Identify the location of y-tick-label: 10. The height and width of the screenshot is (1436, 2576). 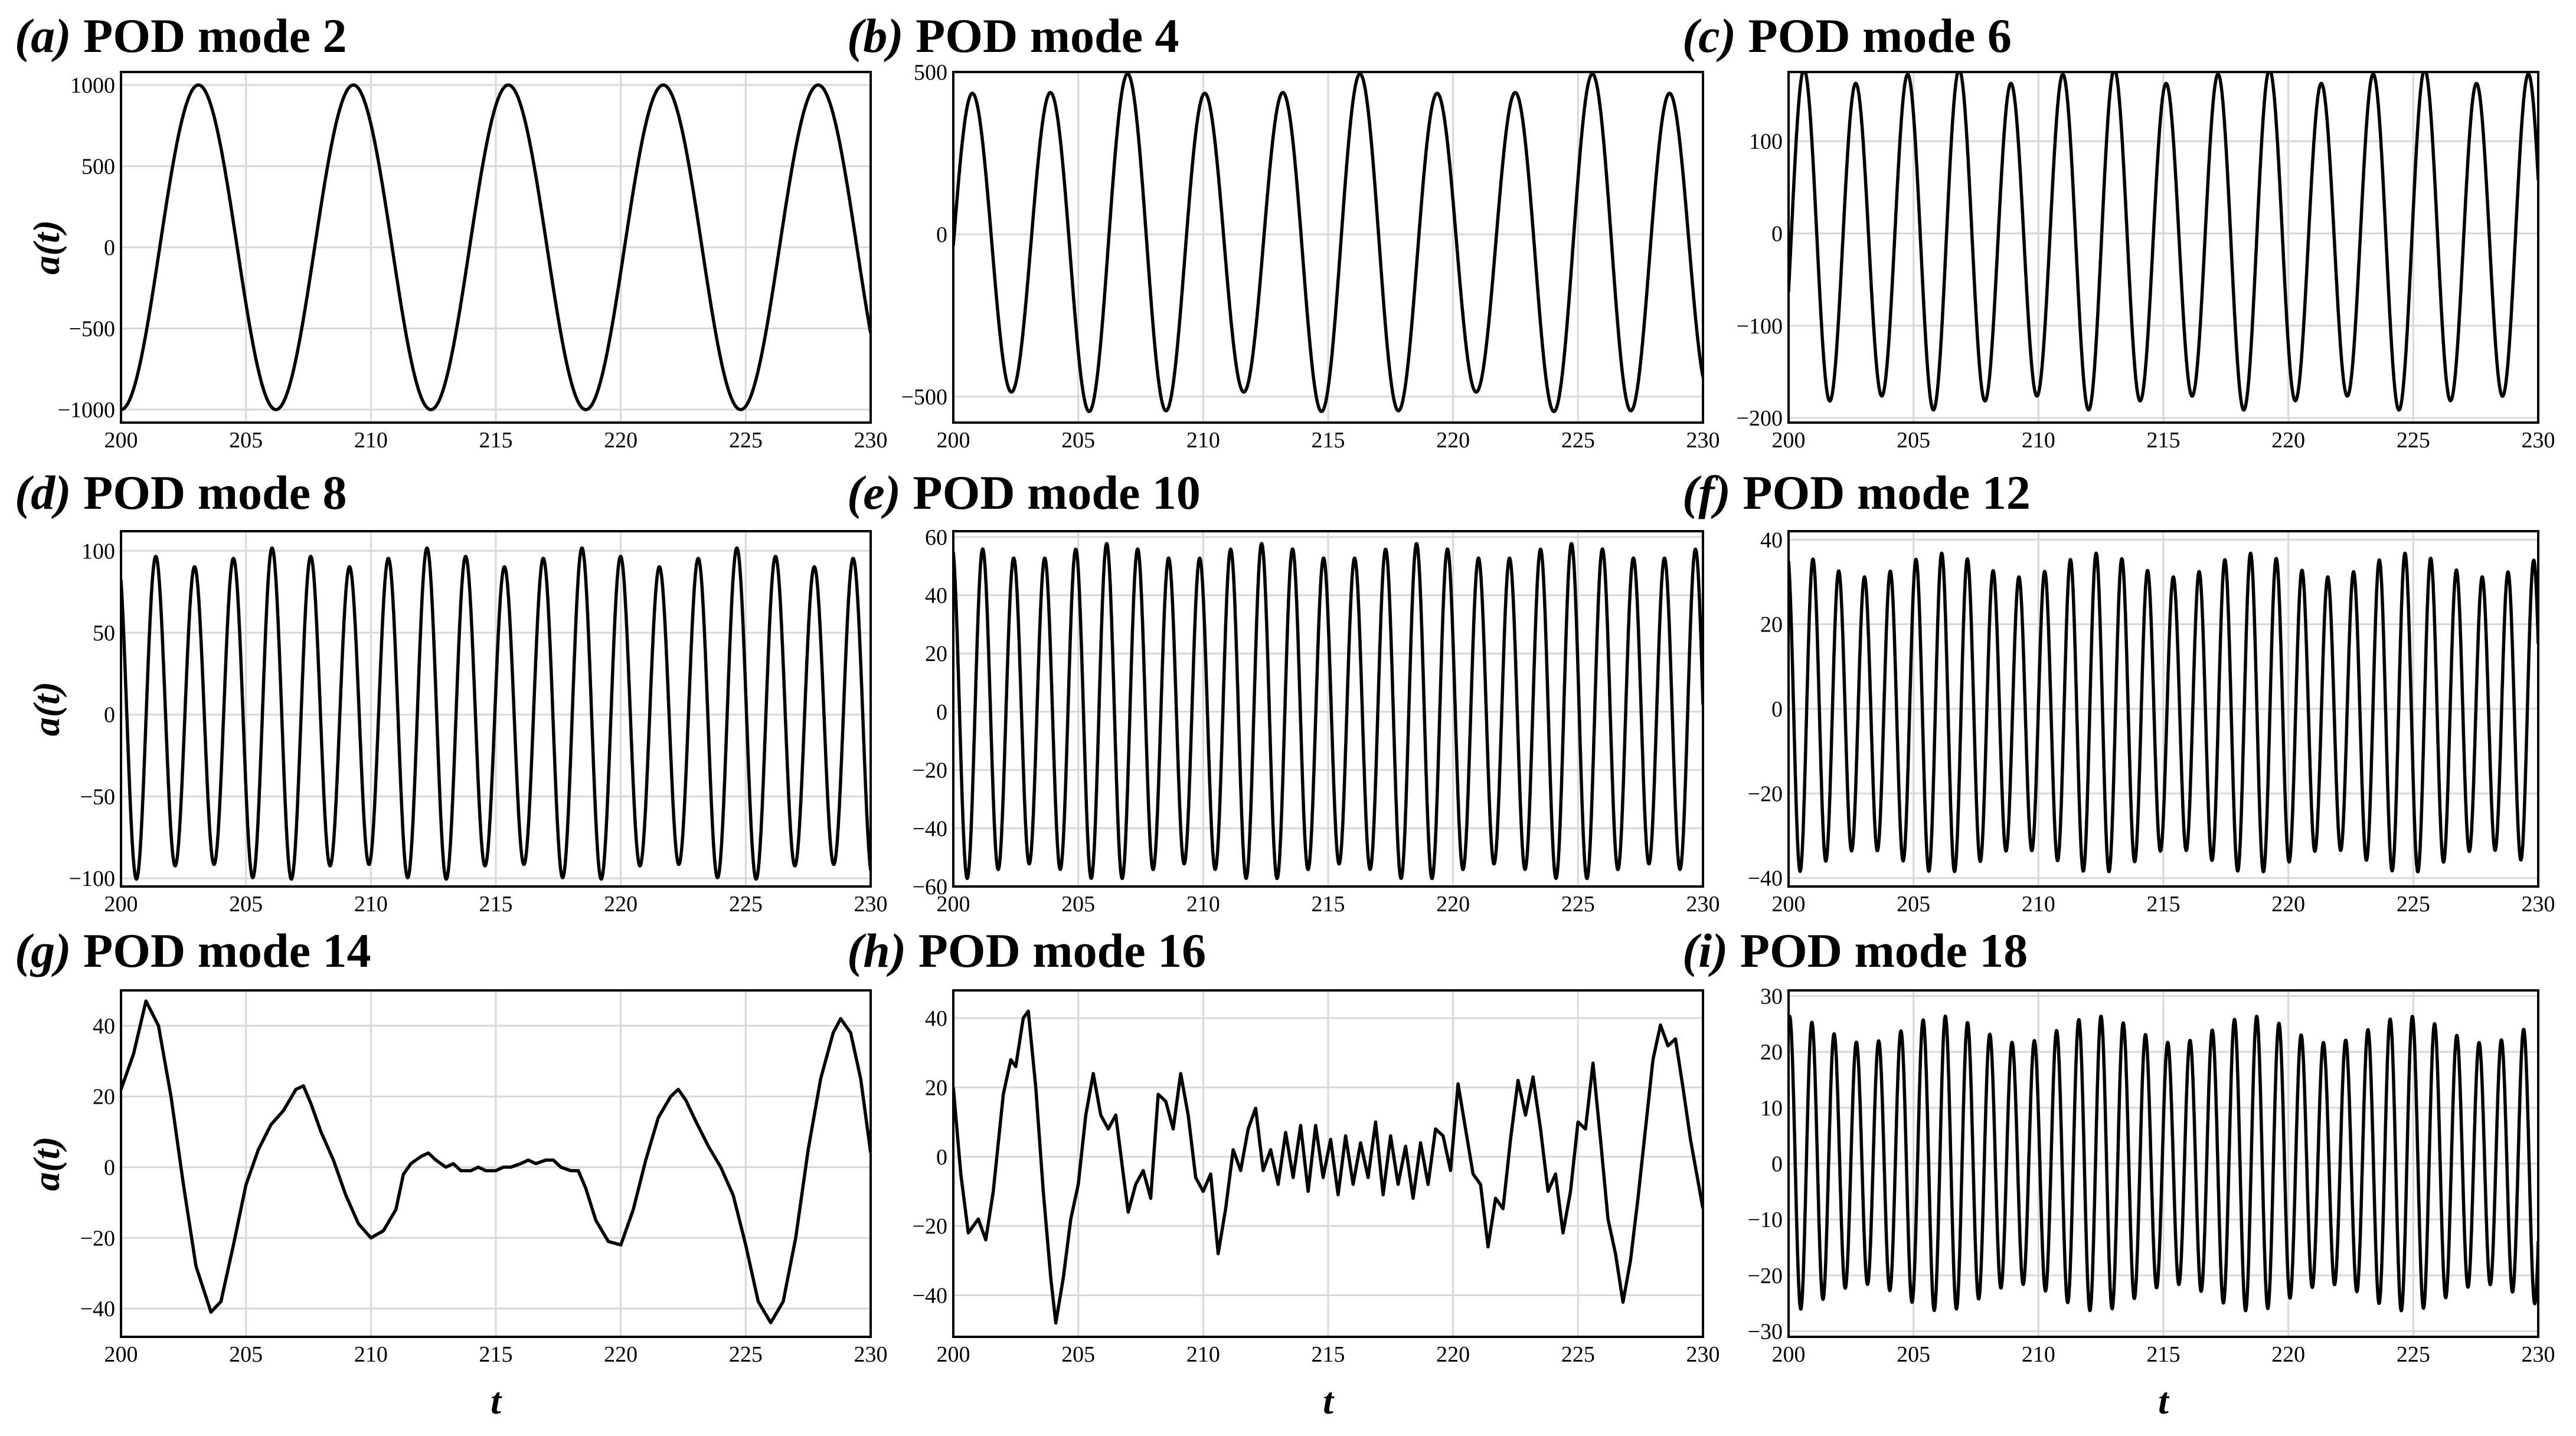
(1771, 1108).